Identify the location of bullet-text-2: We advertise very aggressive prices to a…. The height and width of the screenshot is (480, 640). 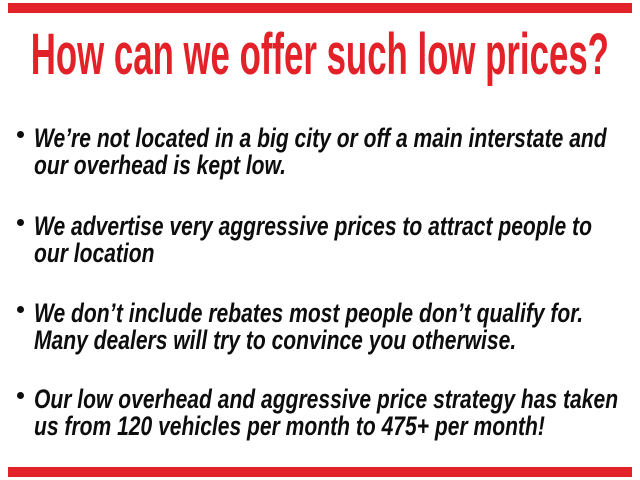
(313, 240).